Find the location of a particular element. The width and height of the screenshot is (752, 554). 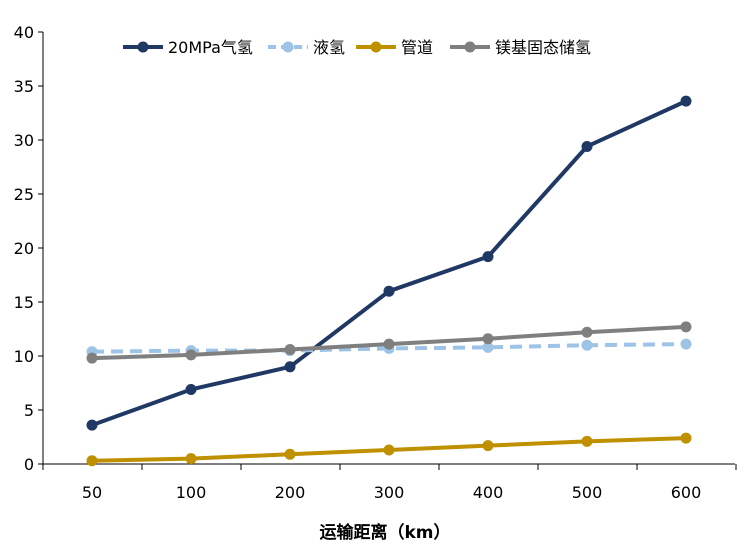

x-axis-title: 运输距离（km） is located at coordinates (384, 532).